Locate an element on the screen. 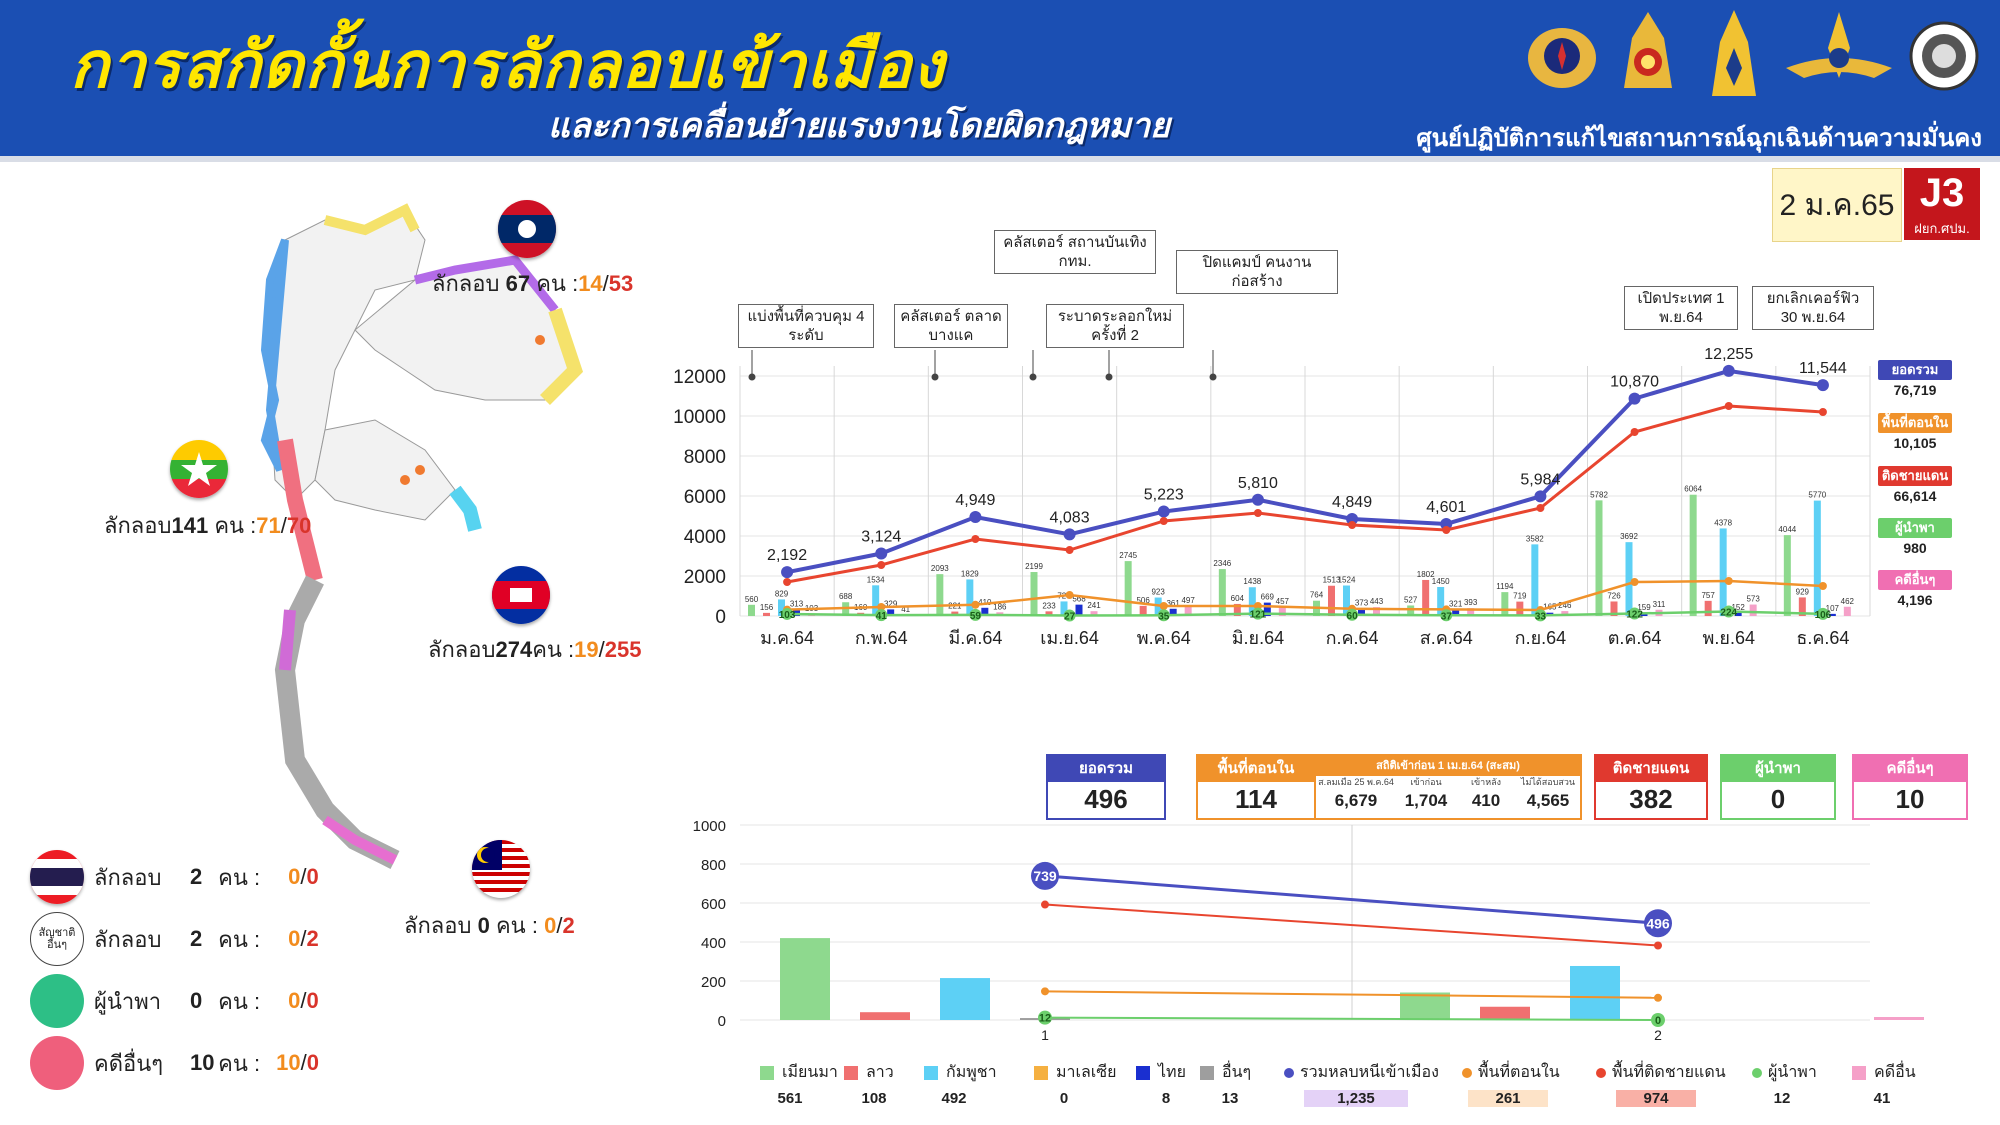 This screenshot has height=1125, width=2000. legend-label: อื่นๆ is located at coordinates (1237, 1072).